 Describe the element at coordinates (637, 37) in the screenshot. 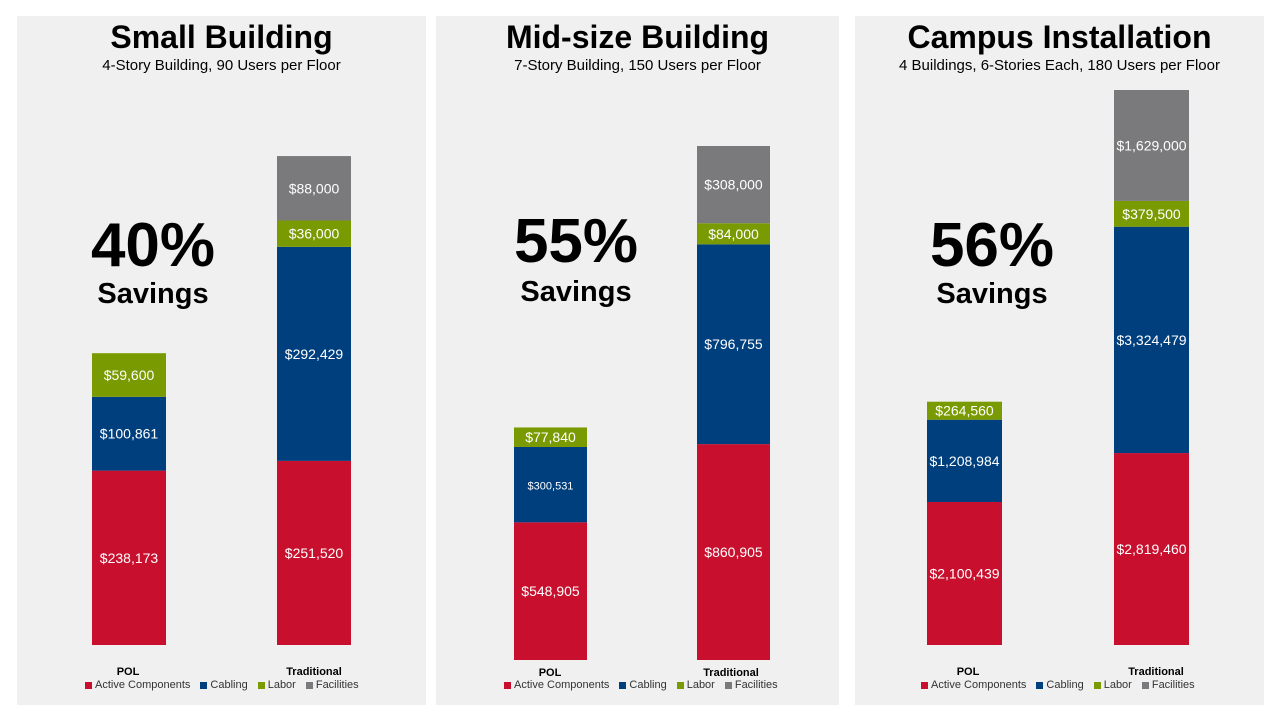

I see `chart-title: Mid-size Building` at that location.